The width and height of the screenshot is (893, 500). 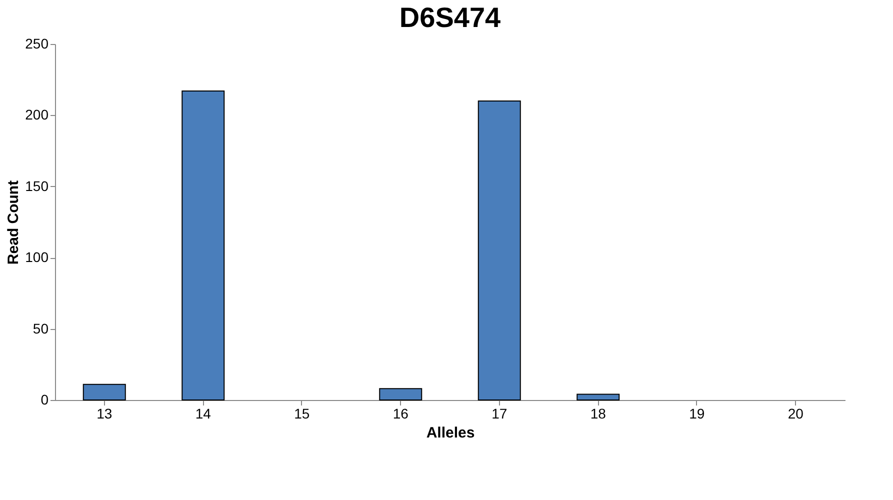 What do you see at coordinates (450, 433) in the screenshot?
I see `x-axis-title: Alleles` at bounding box center [450, 433].